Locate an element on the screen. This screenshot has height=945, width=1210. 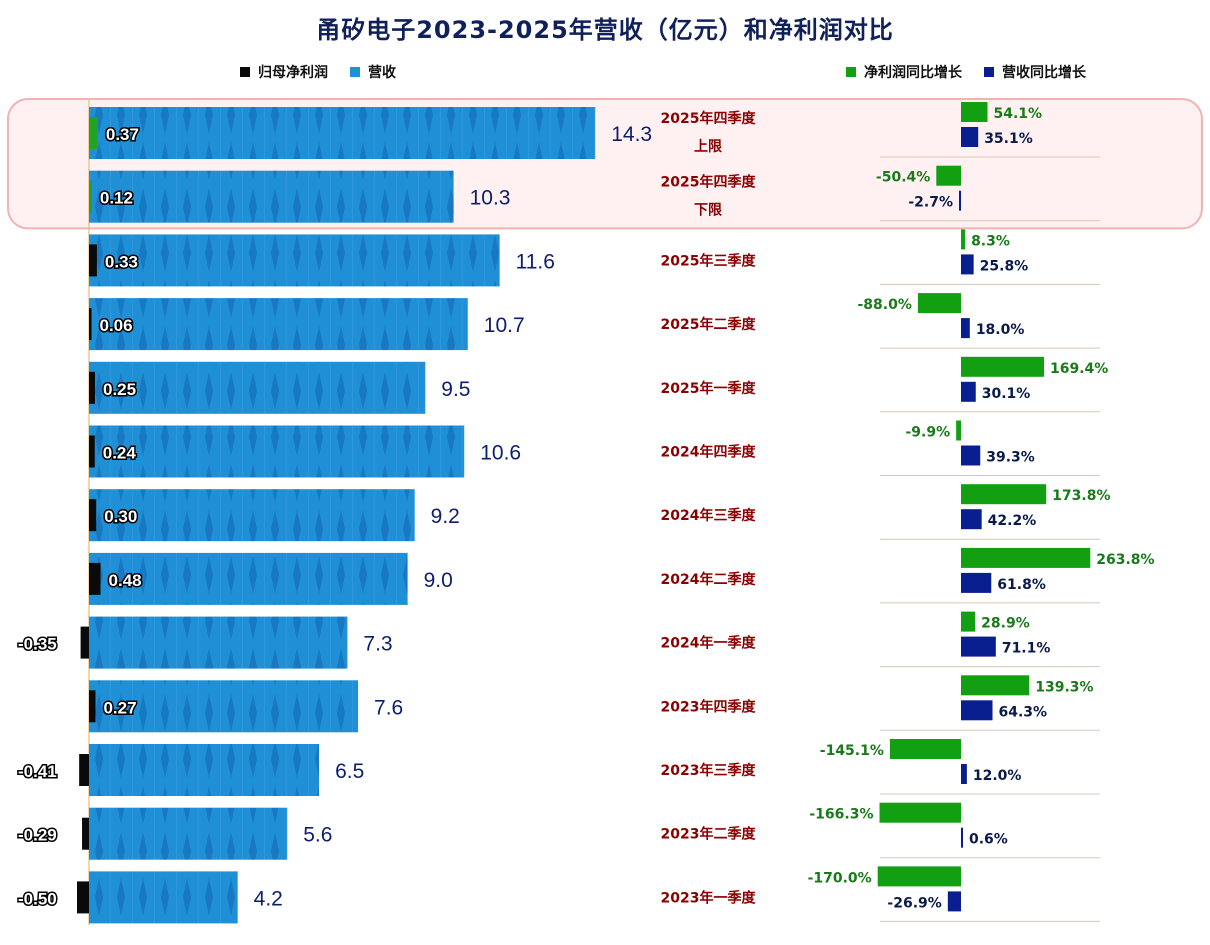
net-profit-value-label: 0.33 is located at coordinates (121, 261).